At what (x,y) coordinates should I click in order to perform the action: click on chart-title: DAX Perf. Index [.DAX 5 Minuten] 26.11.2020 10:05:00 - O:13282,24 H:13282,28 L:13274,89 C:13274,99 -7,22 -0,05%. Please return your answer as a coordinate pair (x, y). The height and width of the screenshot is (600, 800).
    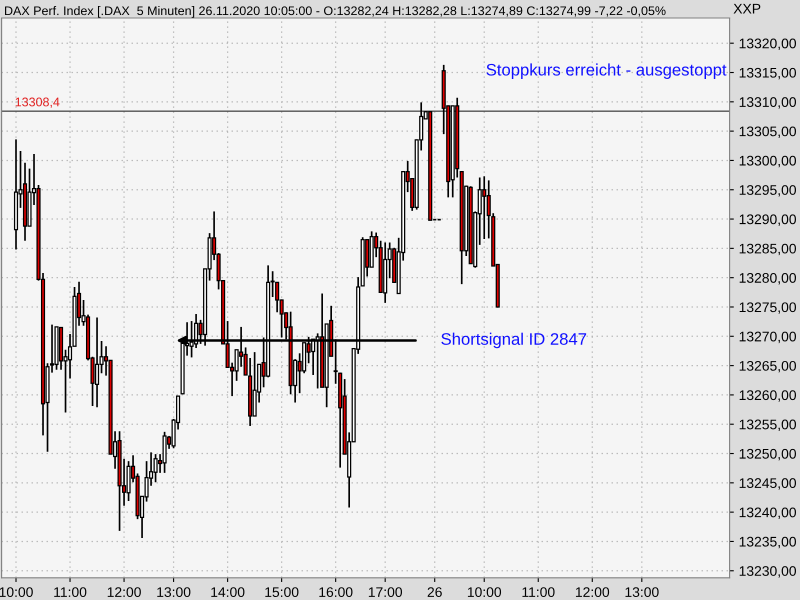
    Looking at the image, I should click on (335, 12).